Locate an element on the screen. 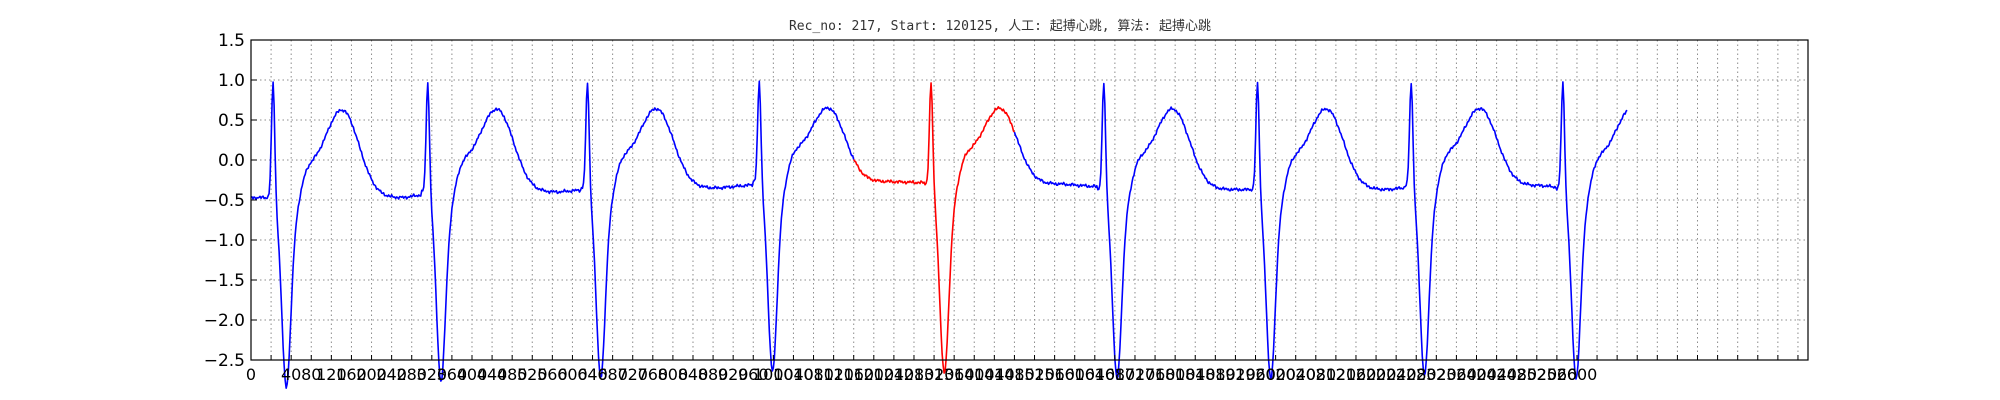  x-tick-label: 1920 is located at coordinates (1235, 374).